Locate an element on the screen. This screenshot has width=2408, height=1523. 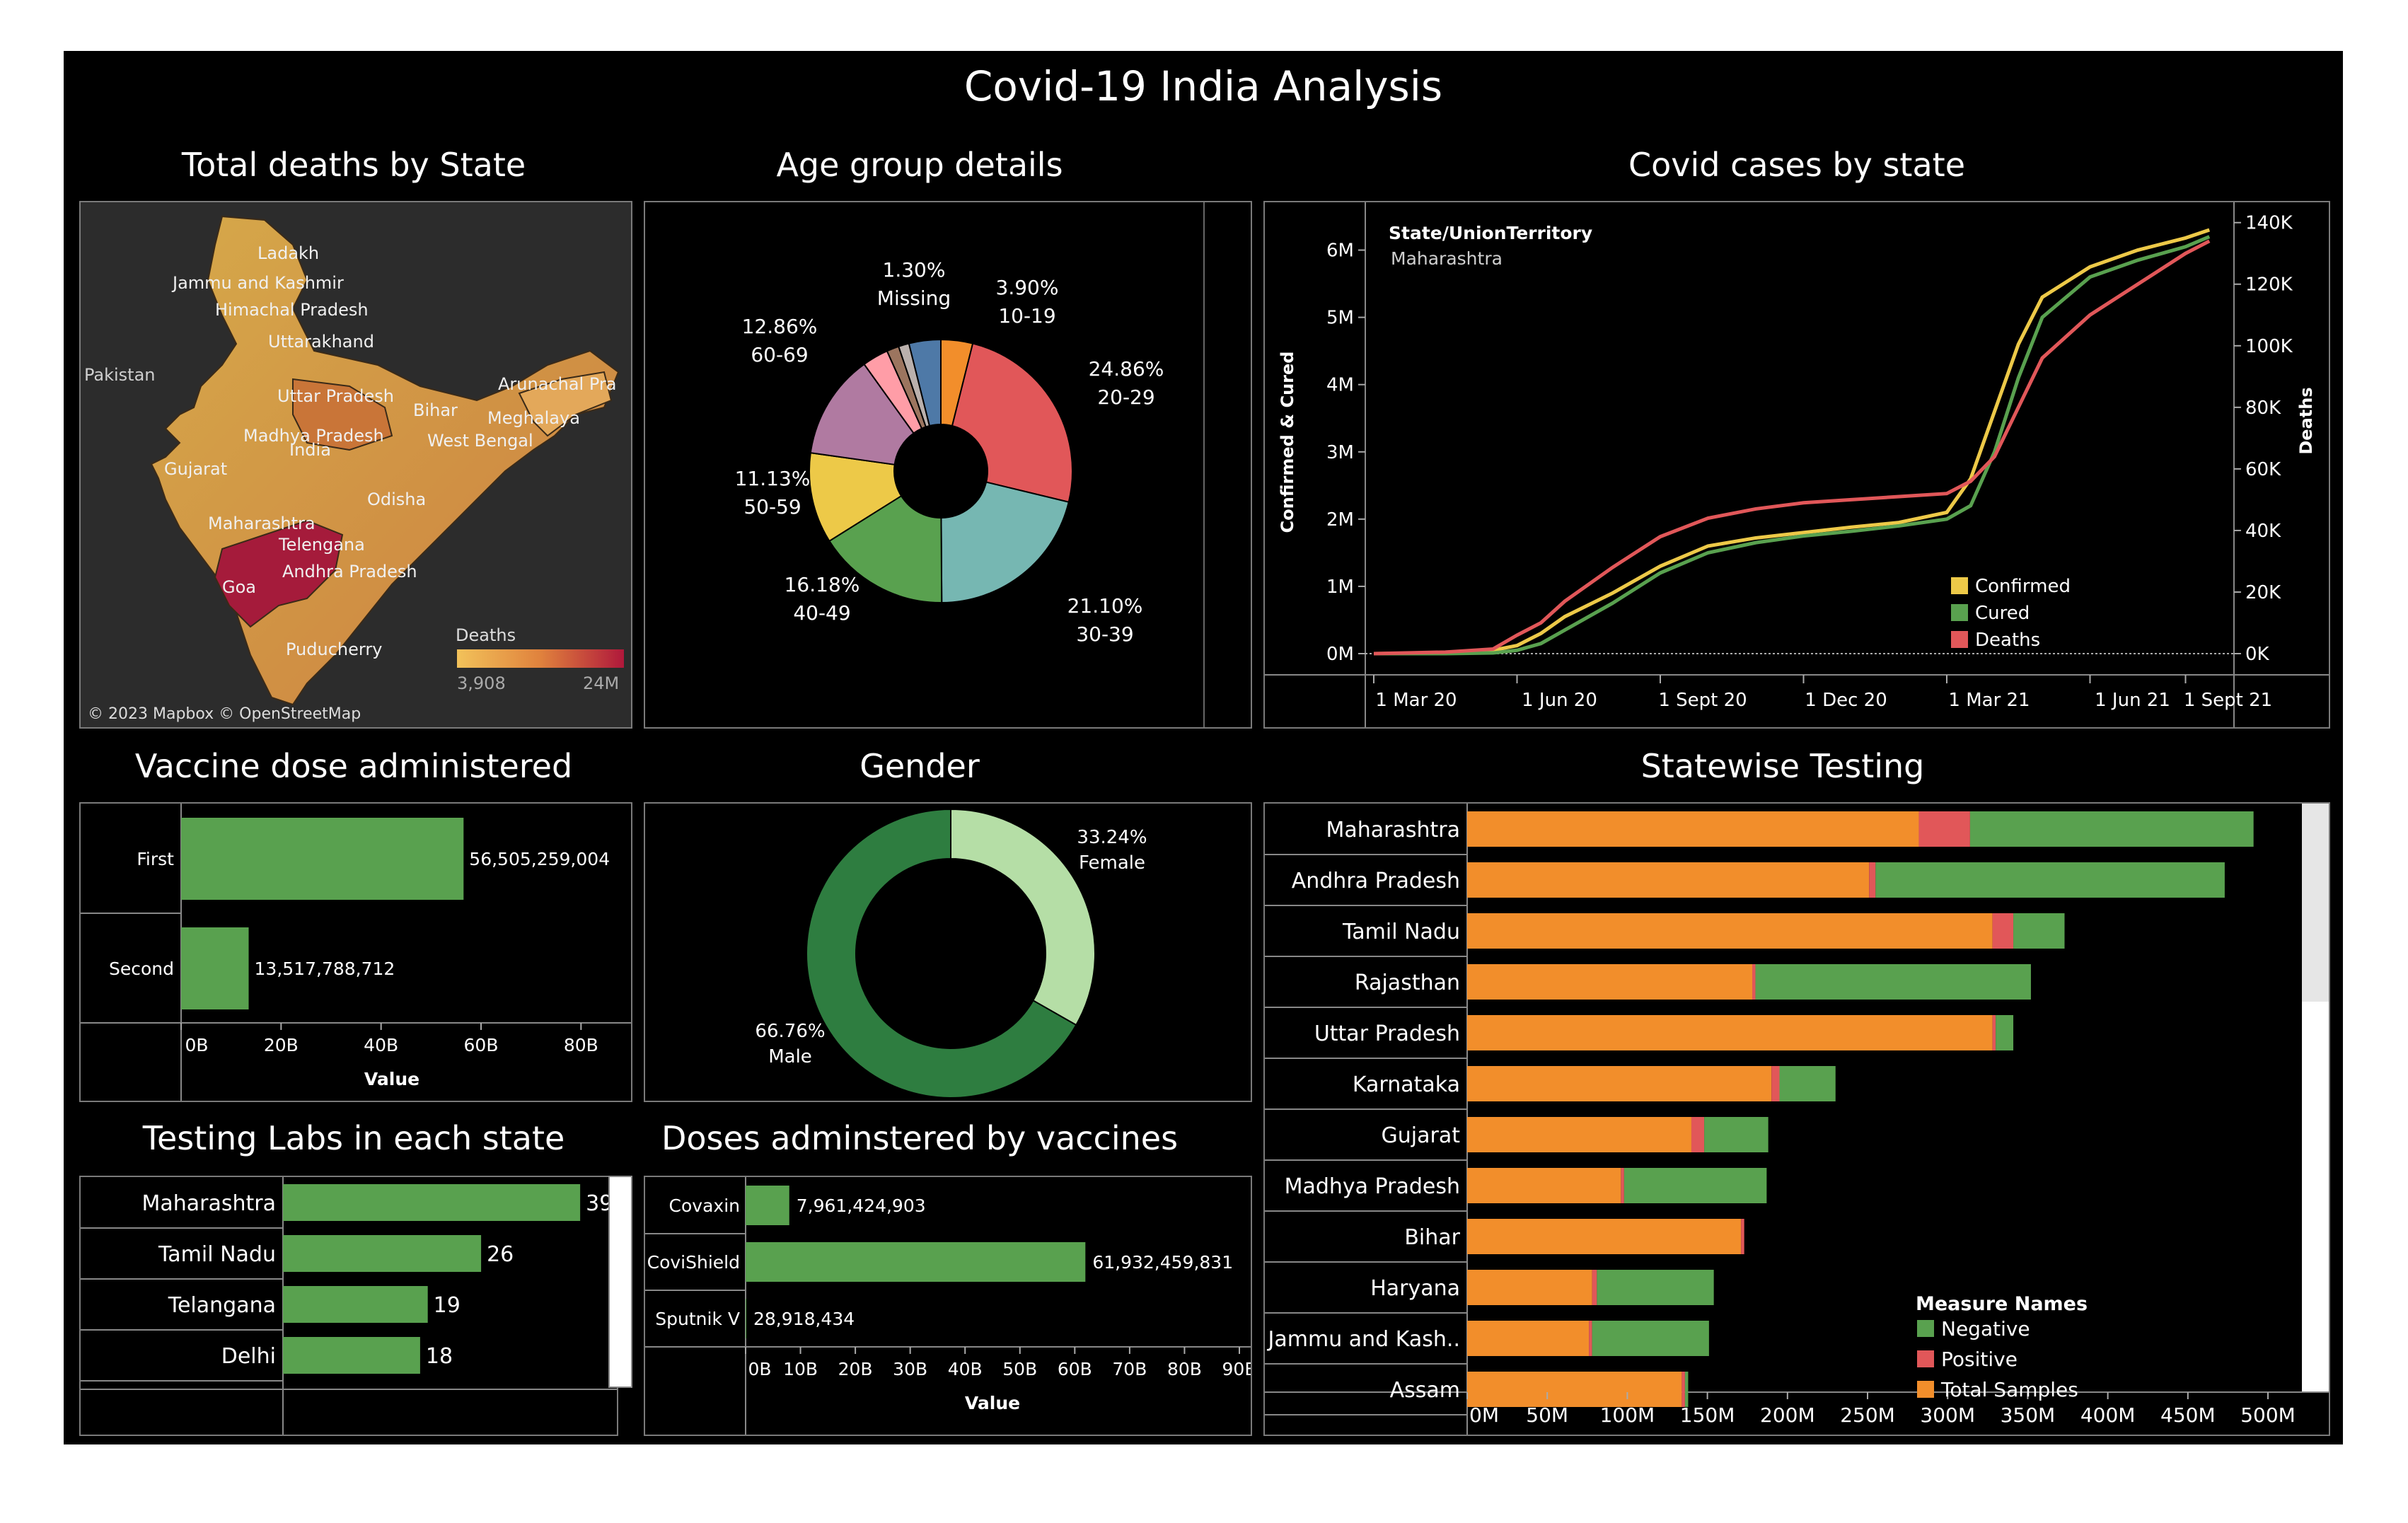
labs-bar-maharashtra is located at coordinates (432, 1202).